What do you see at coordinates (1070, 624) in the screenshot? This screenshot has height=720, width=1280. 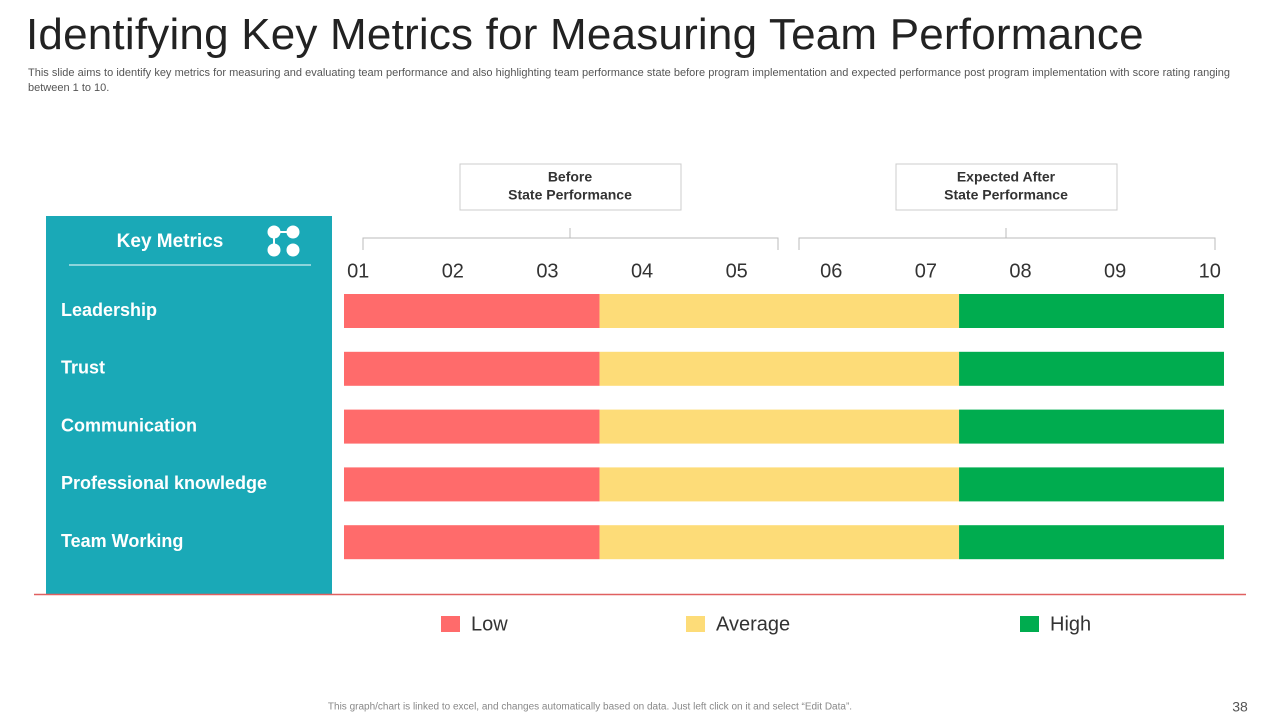 I see `legend-label: High` at bounding box center [1070, 624].